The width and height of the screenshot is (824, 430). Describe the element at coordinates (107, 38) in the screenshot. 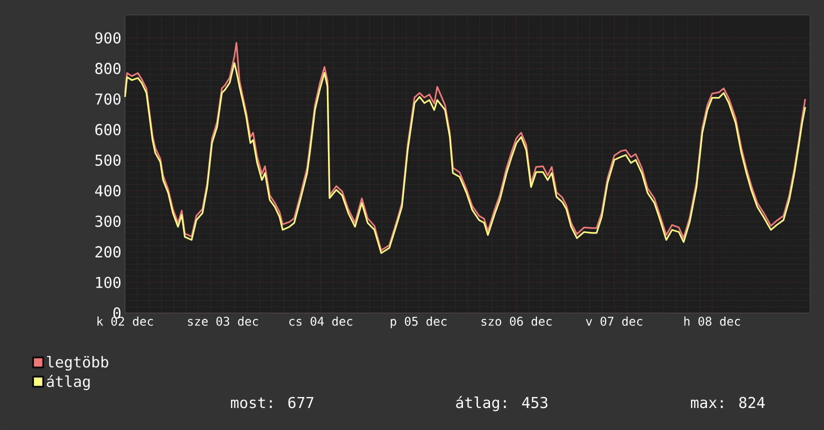

I see `y-tick-label: 900` at that location.